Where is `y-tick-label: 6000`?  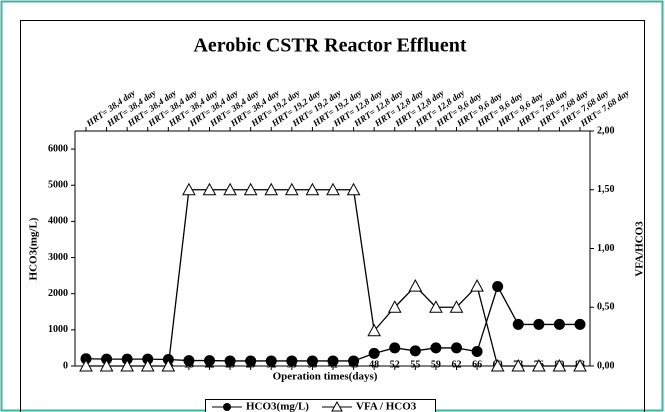 y-tick-label: 6000 is located at coordinates (58, 148).